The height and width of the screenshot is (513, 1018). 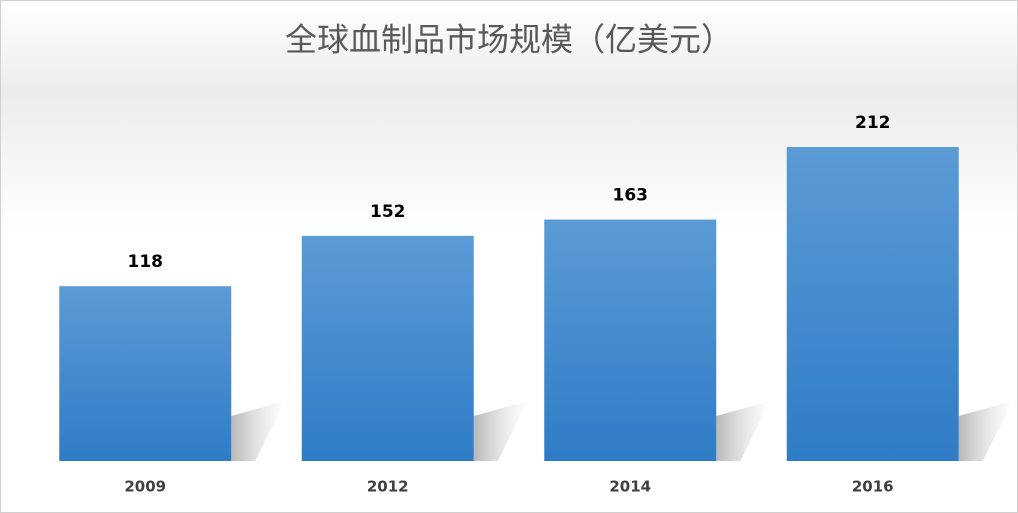 I want to click on x-tick-label: 2014, so click(x=630, y=487).